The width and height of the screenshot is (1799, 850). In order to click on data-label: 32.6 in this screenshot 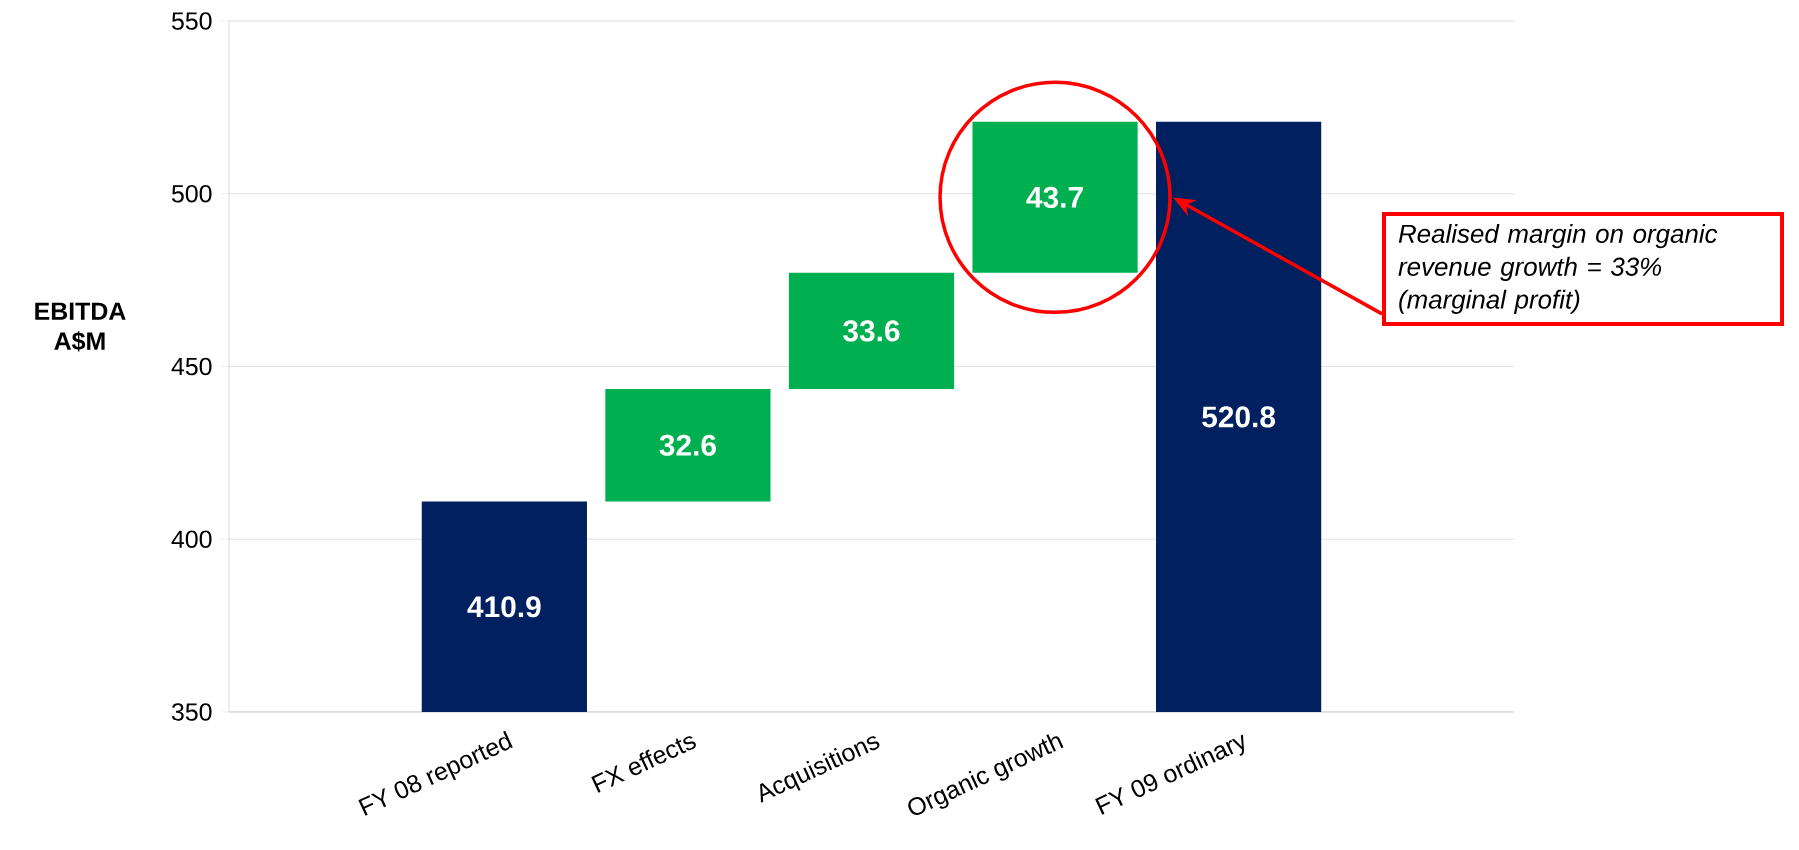, I will do `click(687, 445)`.